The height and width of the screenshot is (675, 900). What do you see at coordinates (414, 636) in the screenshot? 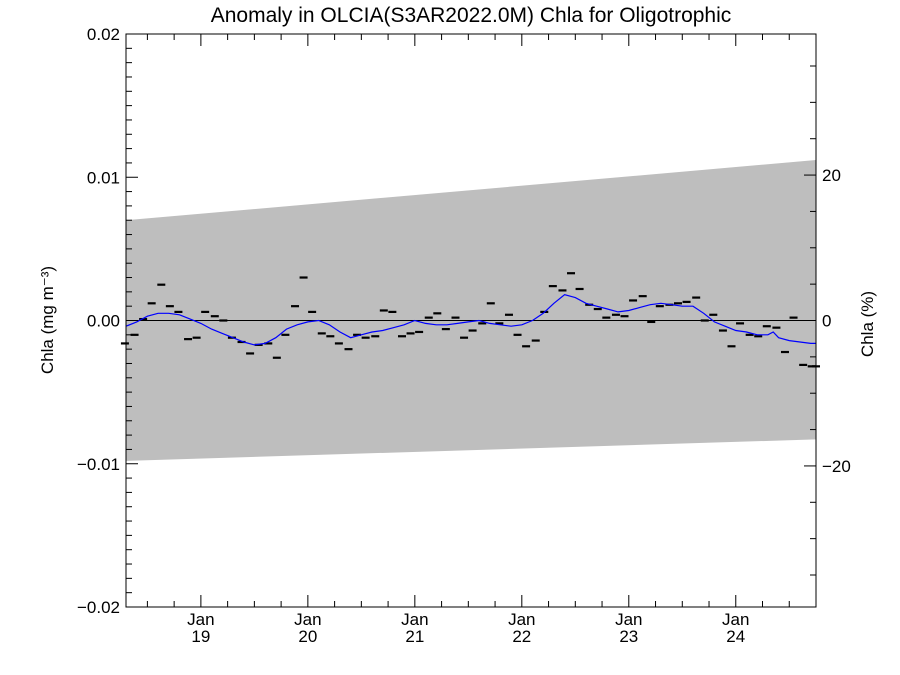
I see `x-tick-year-label: 21` at bounding box center [414, 636].